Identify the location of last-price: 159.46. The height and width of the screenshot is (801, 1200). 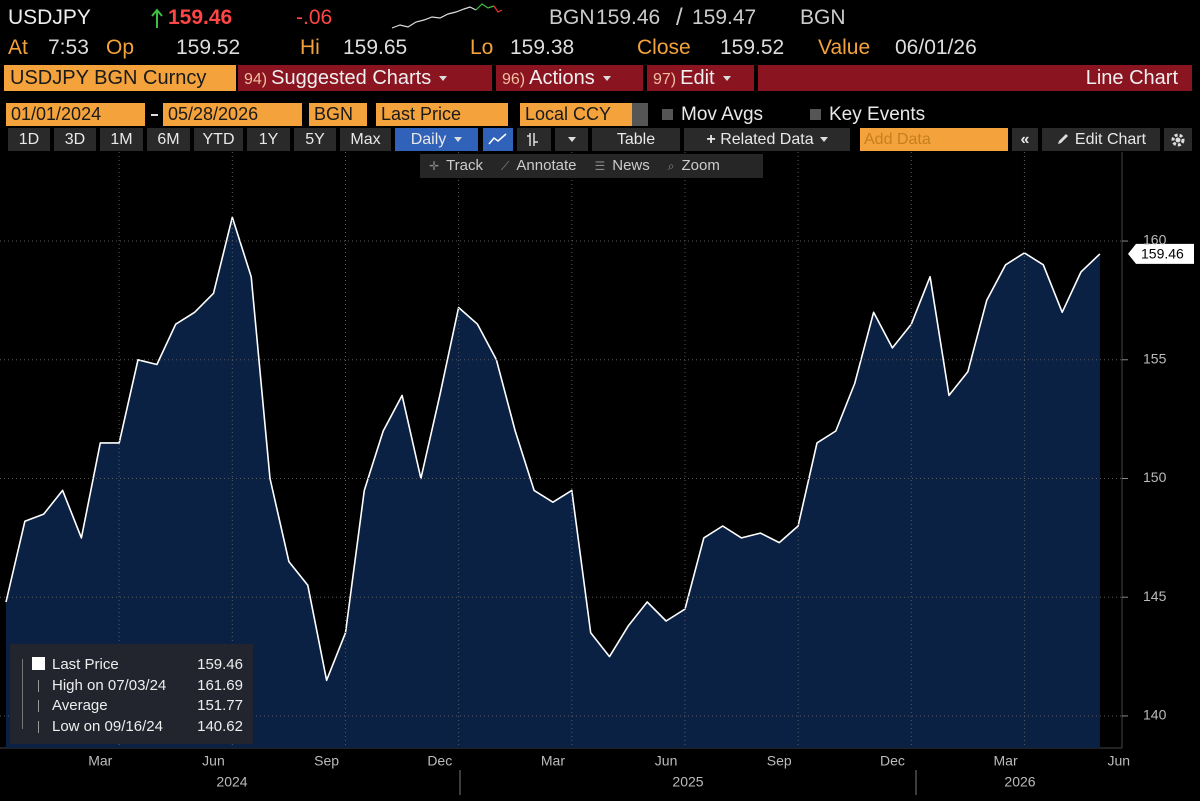
(200, 17).